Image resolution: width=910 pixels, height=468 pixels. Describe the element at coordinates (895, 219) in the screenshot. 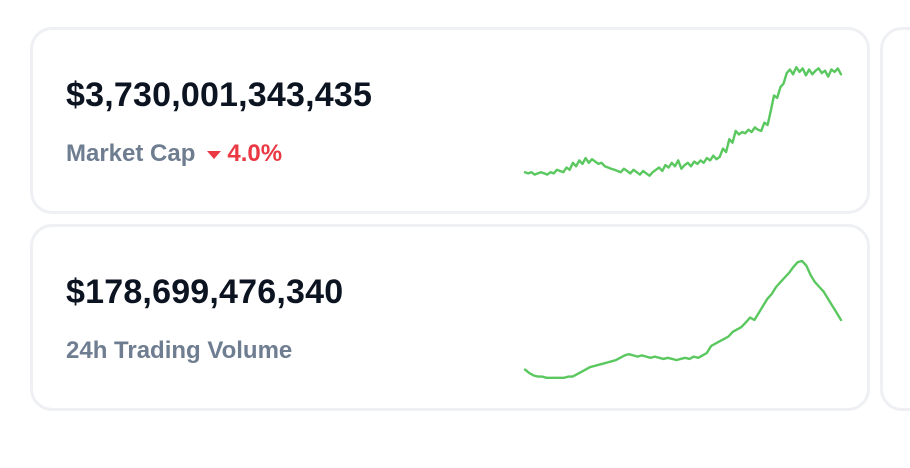

I see `next-card-edge` at that location.